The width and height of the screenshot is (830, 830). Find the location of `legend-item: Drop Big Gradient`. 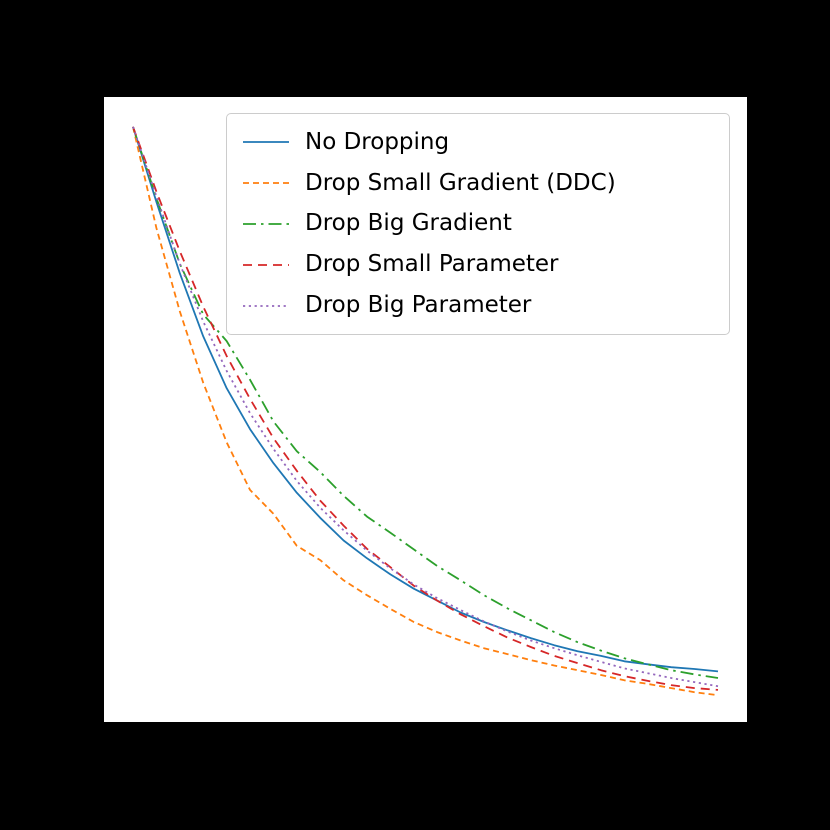

legend-item: Drop Big Gradient is located at coordinates (478, 223).